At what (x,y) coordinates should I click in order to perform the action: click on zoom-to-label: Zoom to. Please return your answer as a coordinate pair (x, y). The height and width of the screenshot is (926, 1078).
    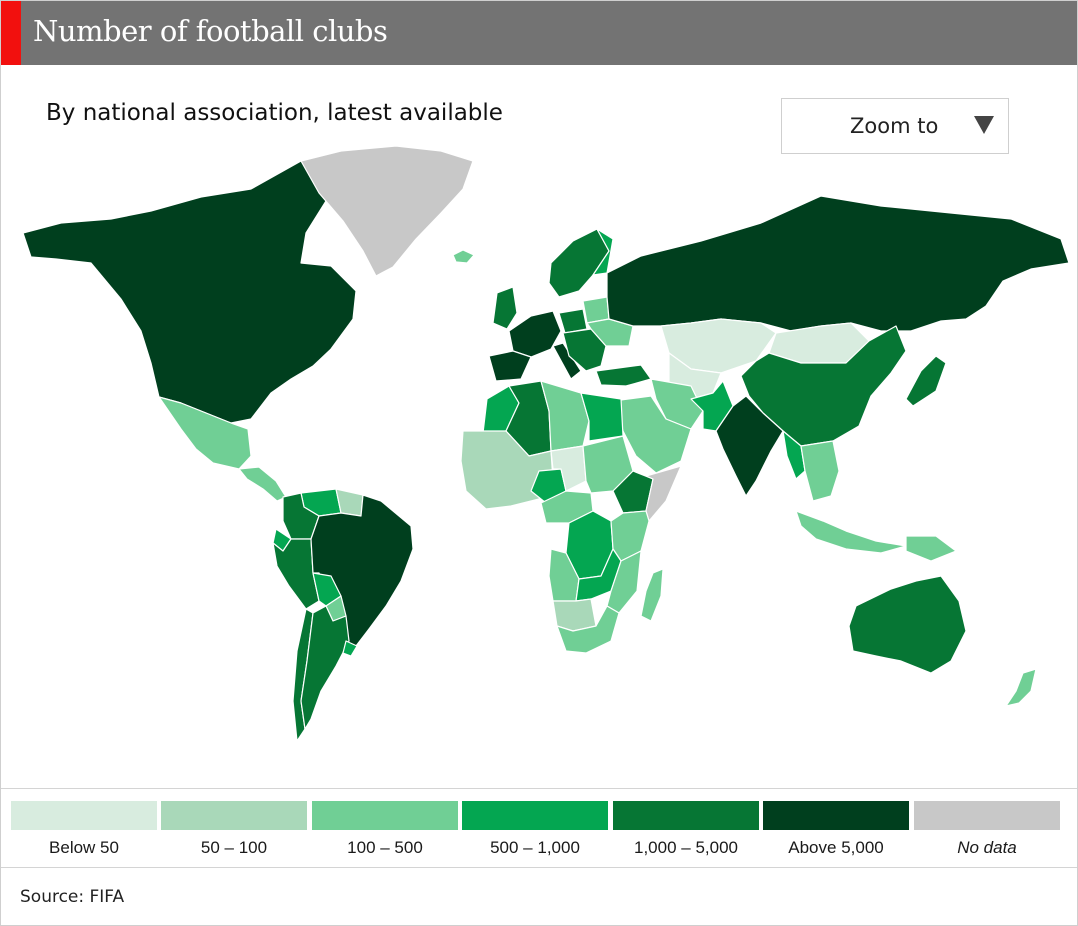
    Looking at the image, I should click on (894, 126).